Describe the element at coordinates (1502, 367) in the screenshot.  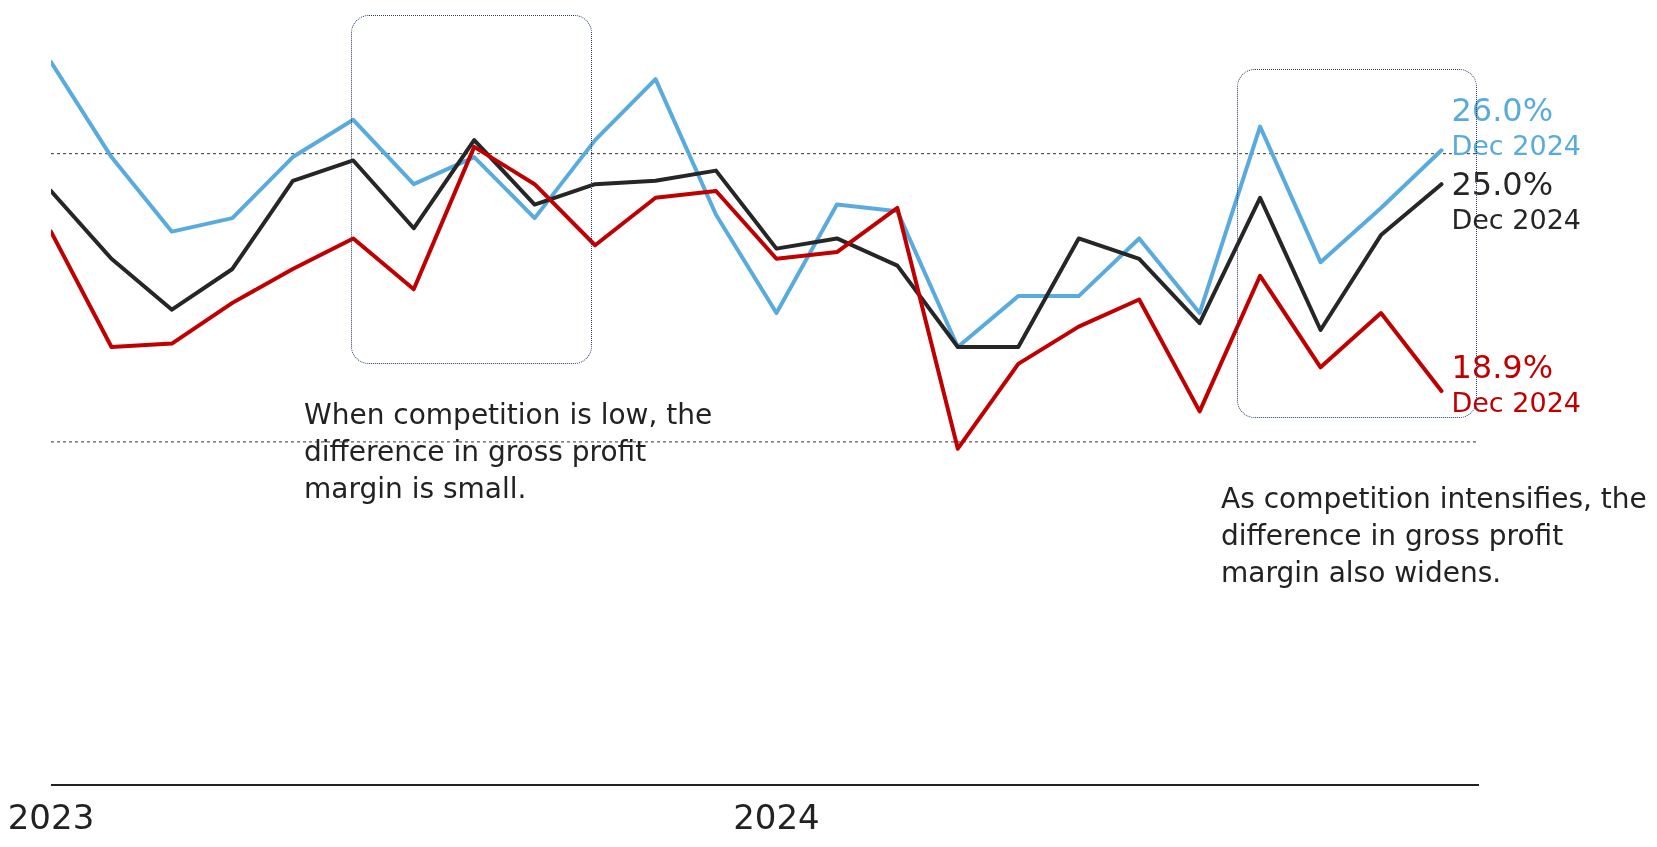
I see `data-label: 18.9%` at that location.